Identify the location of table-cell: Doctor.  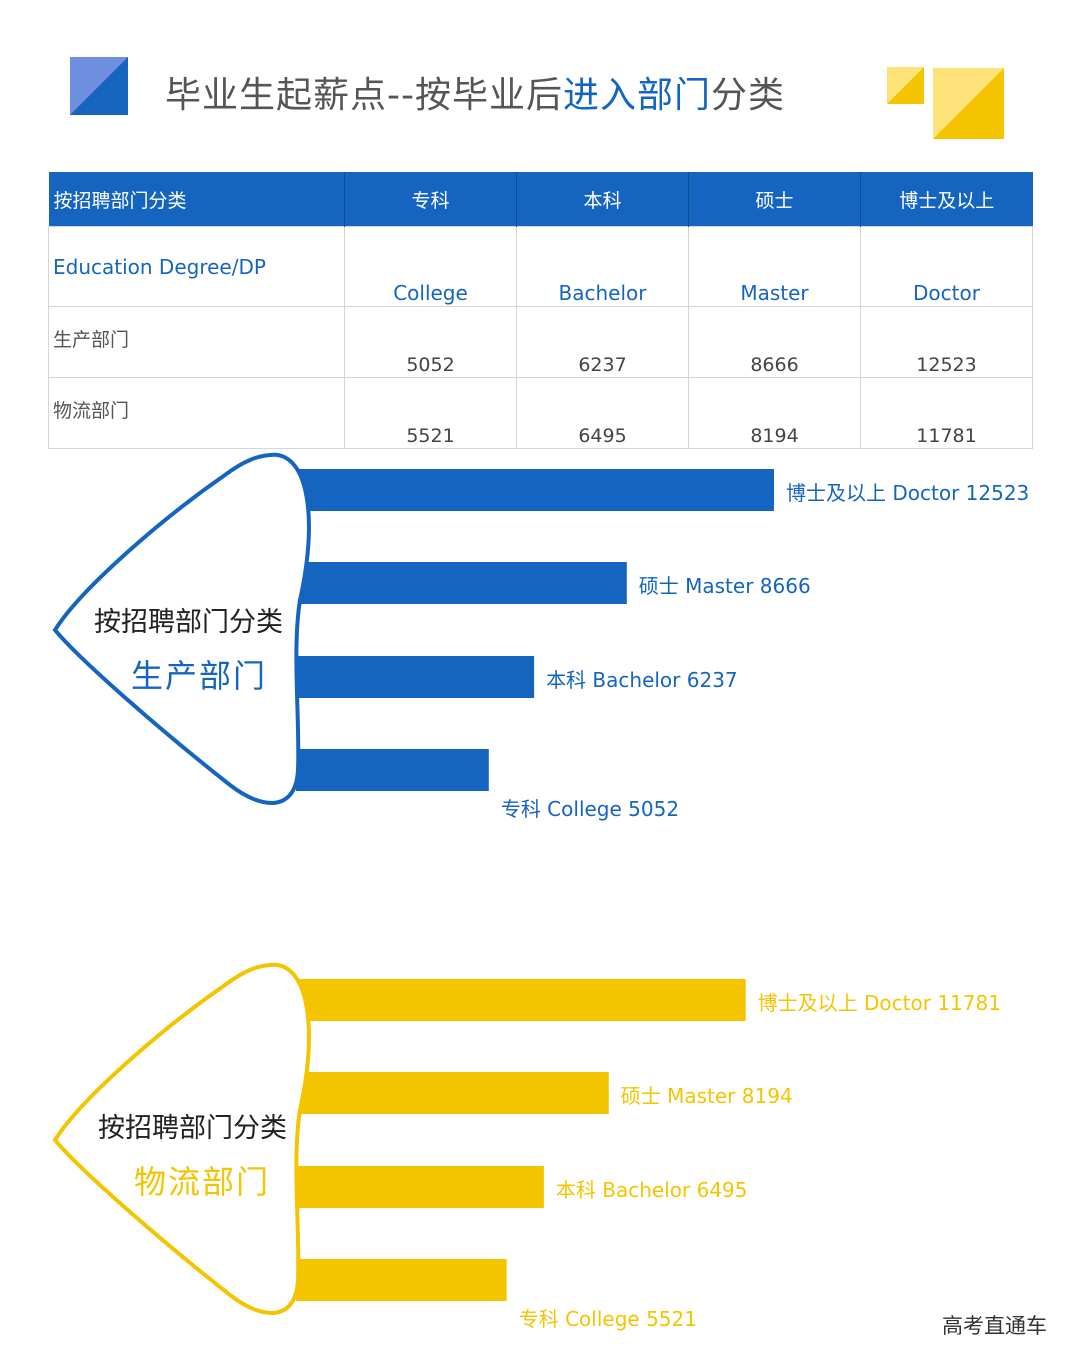
(946, 266).